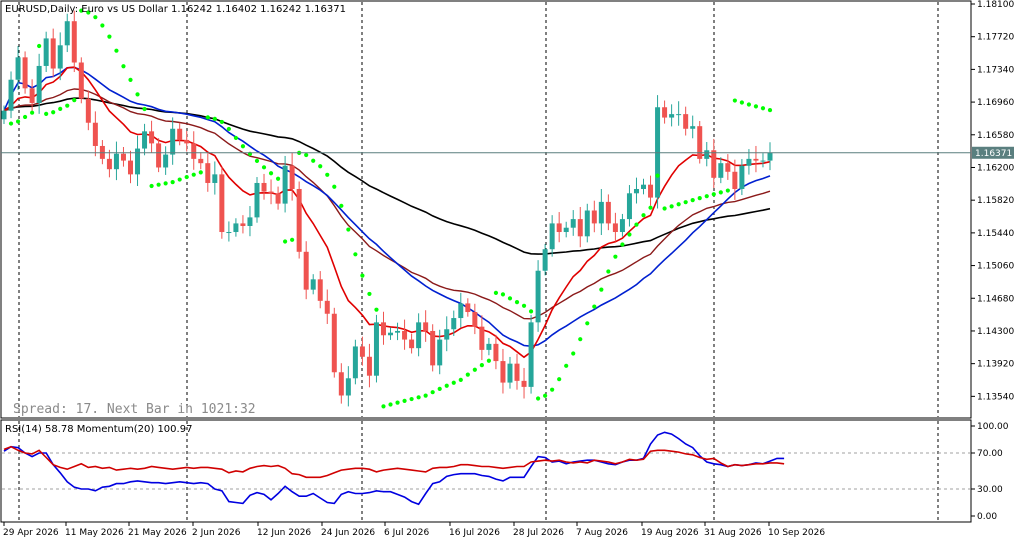 This screenshot has height=543, width=1024. What do you see at coordinates (284, 533) in the screenshot?
I see `date-tick-label: 12 Jun 2026` at bounding box center [284, 533].